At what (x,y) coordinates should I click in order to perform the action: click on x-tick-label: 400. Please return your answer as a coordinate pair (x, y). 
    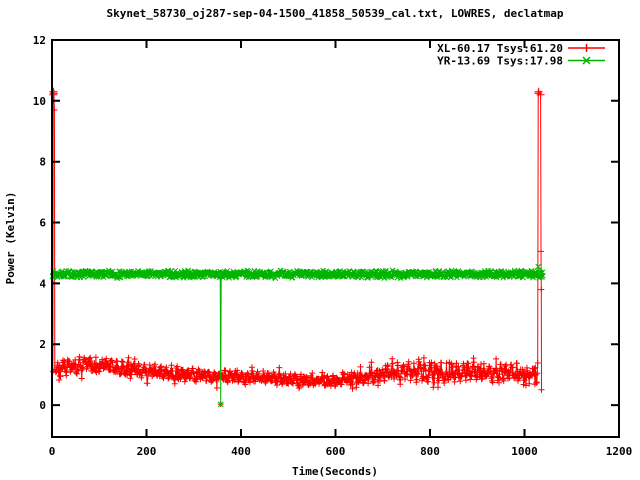
    Looking at the image, I should click on (241, 451).